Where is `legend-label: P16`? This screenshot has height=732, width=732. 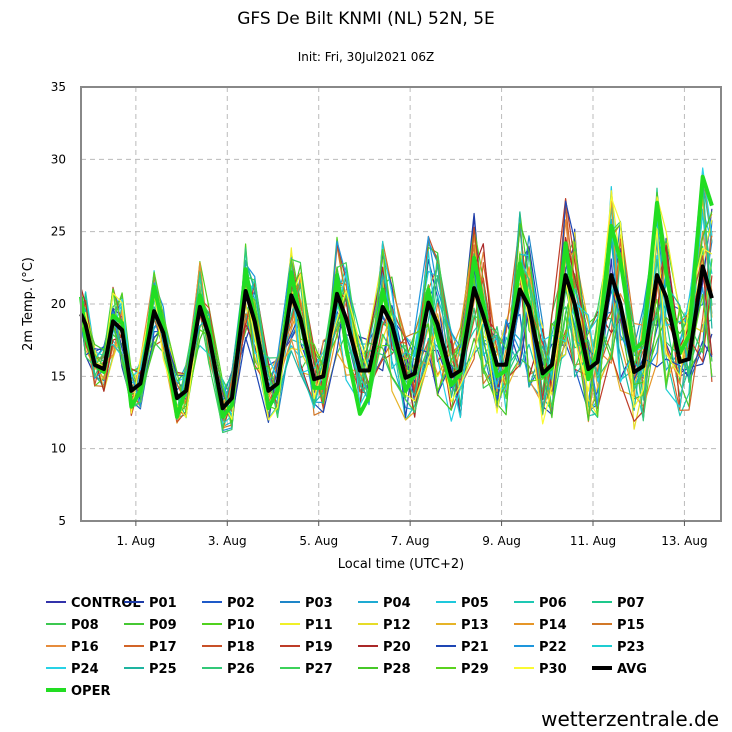
legend-label: P16 is located at coordinates (85, 647).